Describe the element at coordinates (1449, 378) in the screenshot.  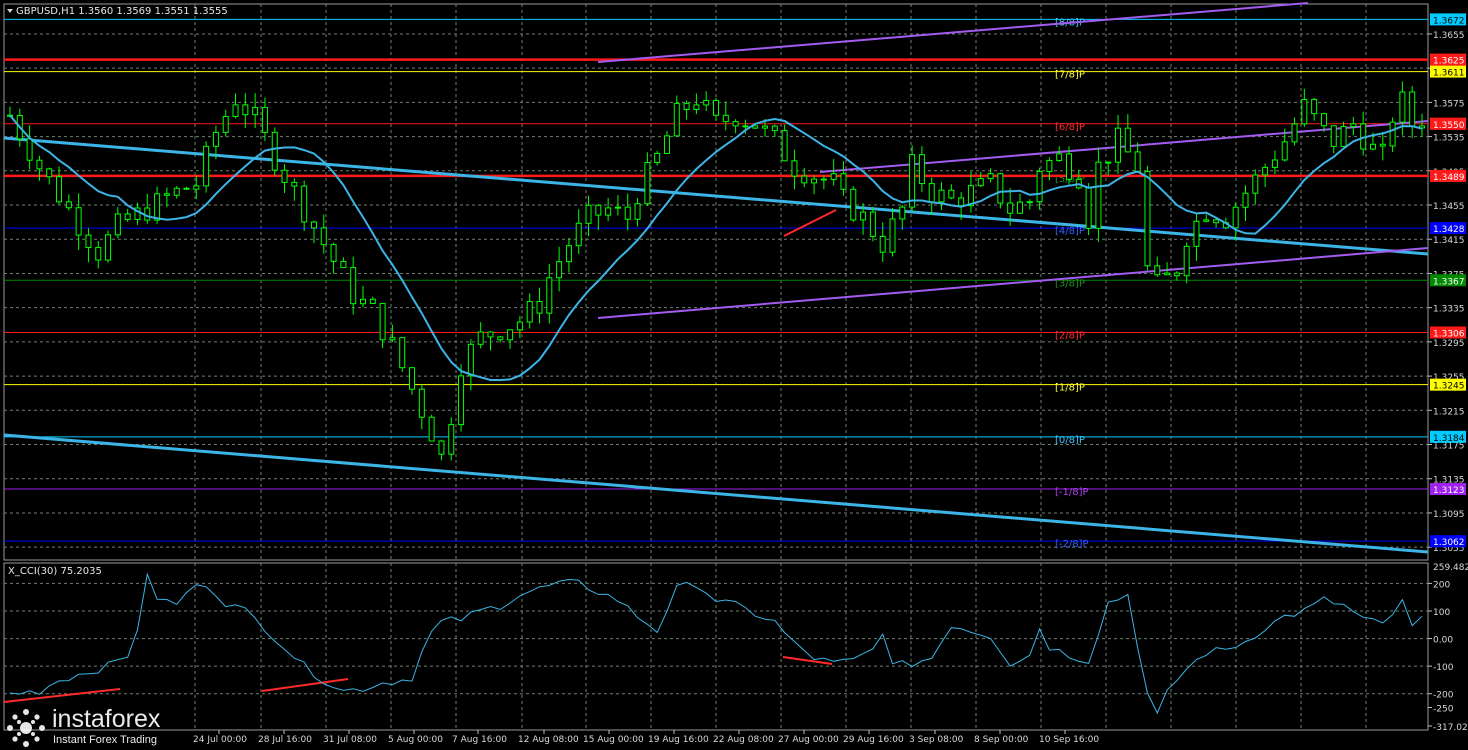
I see `price-tick-label: 1.3255` at that location.